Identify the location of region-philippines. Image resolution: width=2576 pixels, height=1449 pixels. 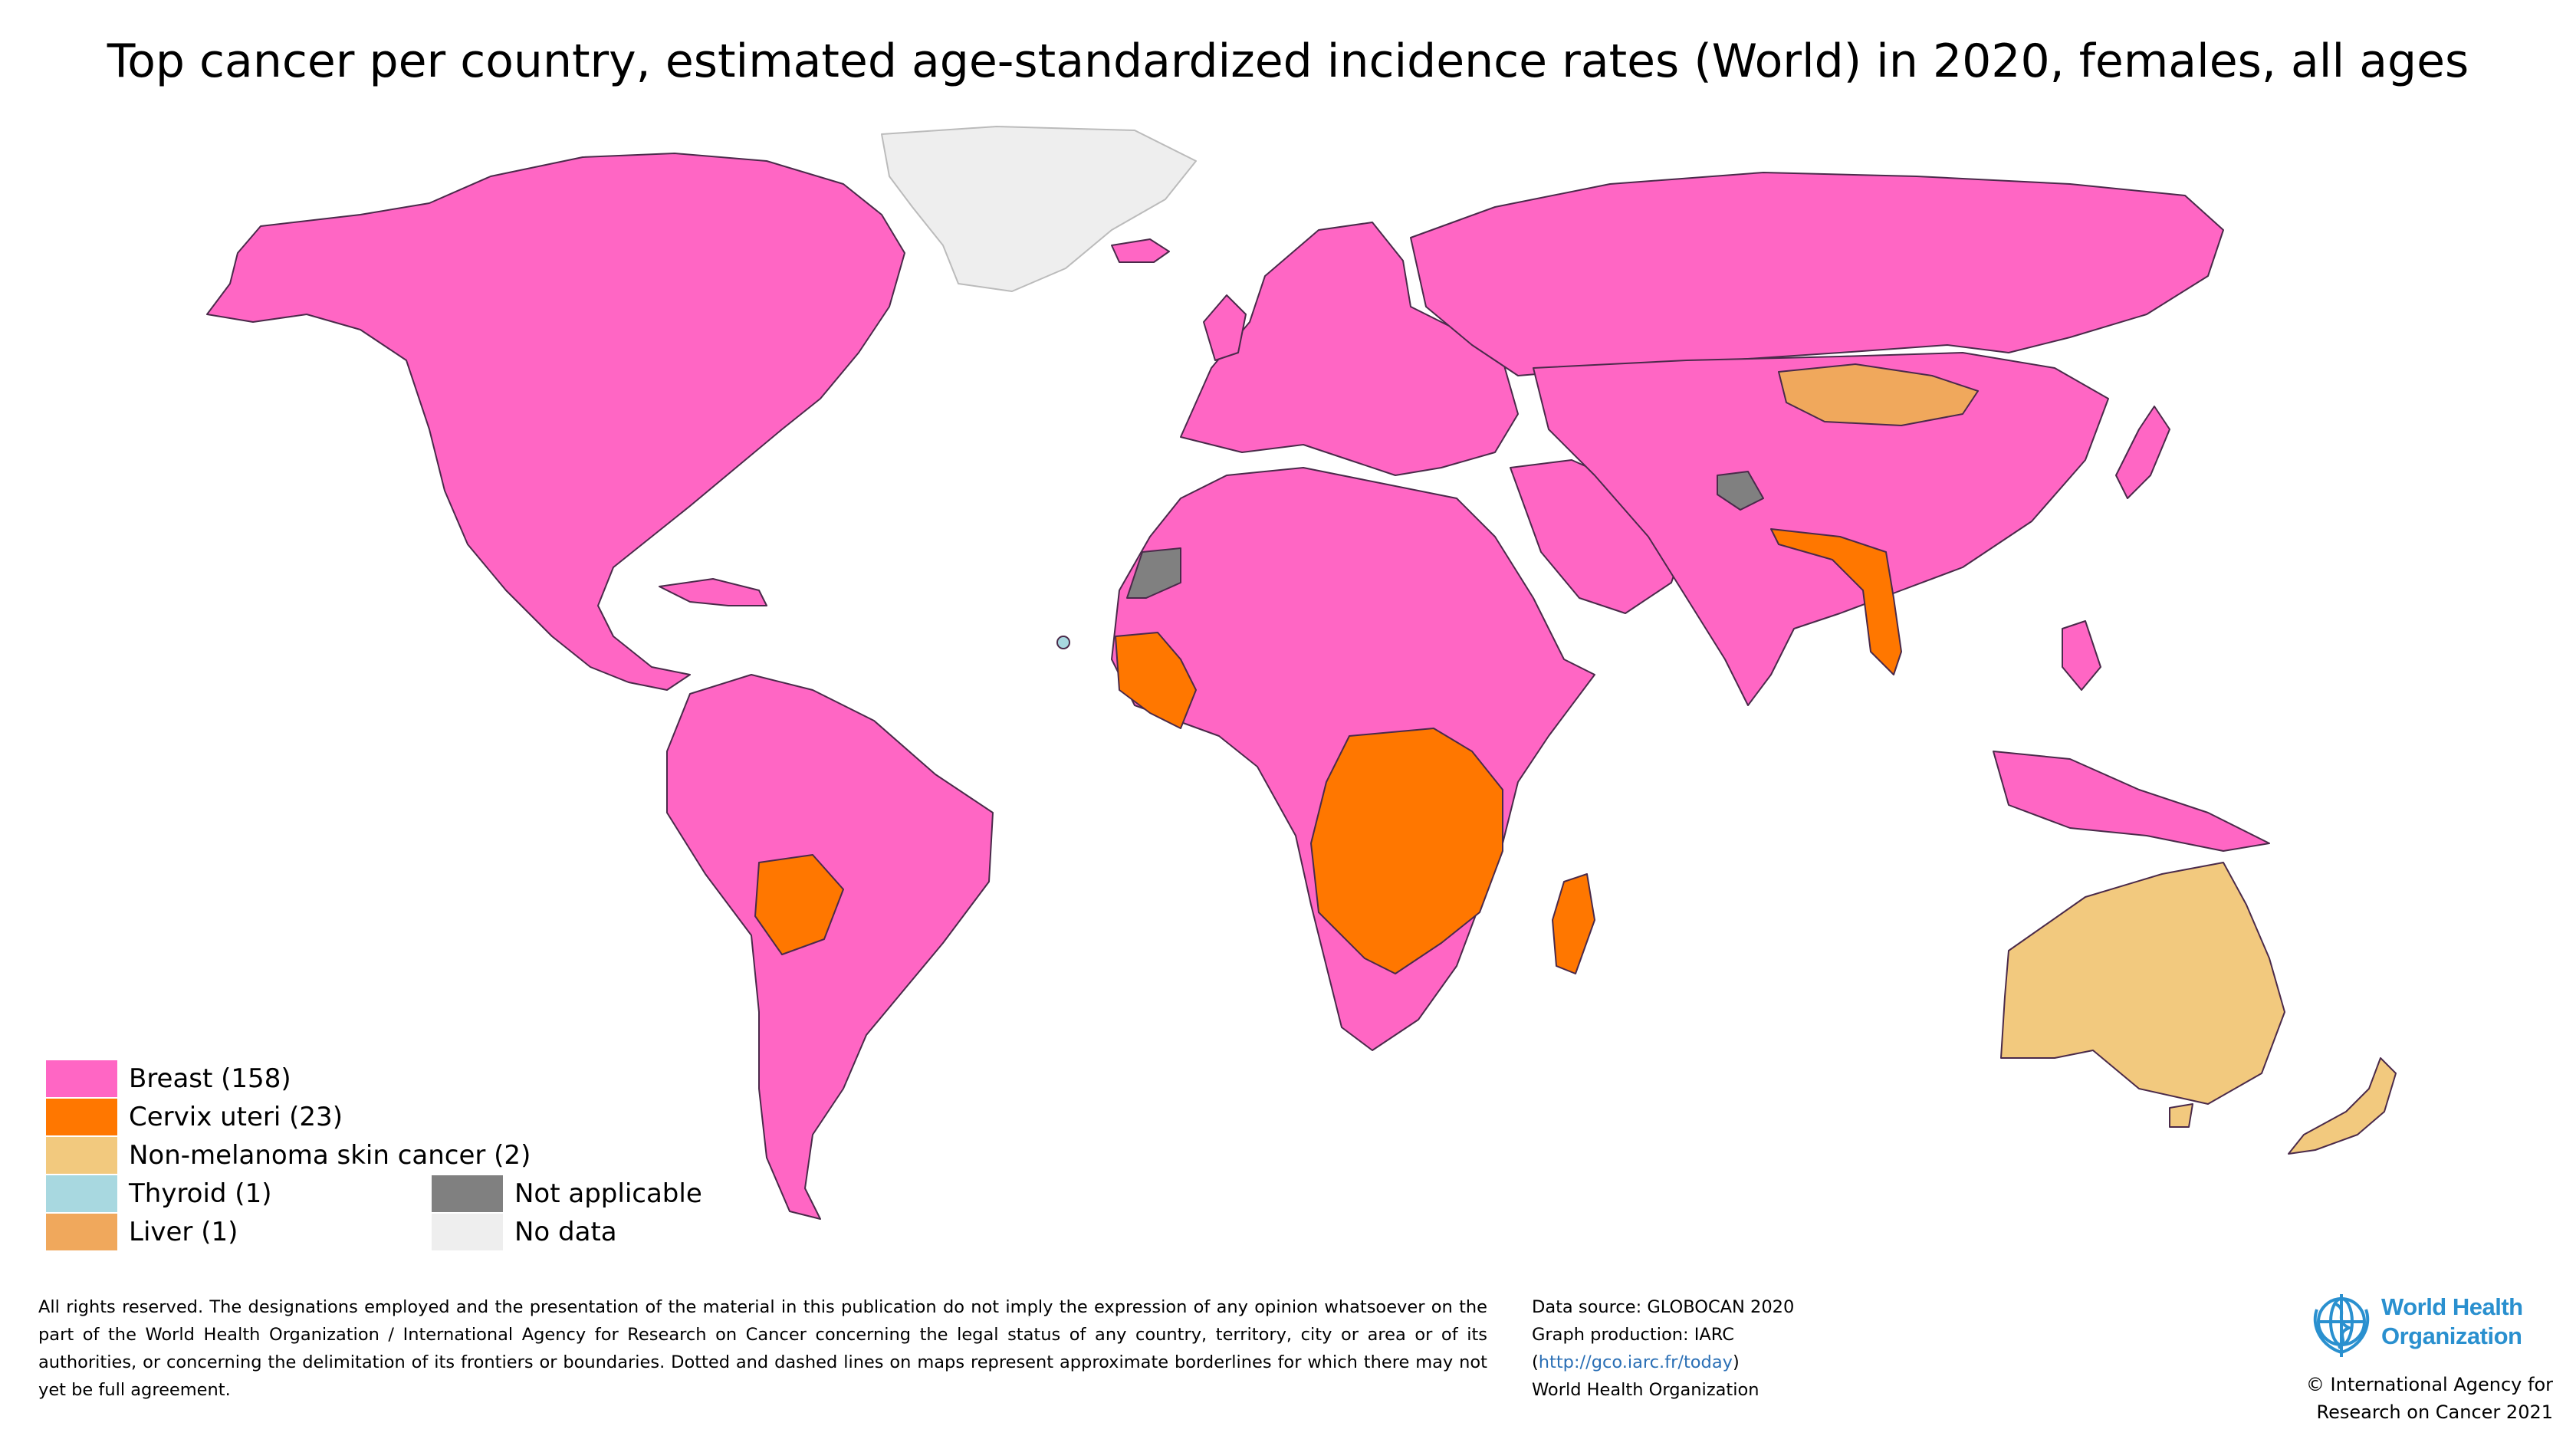
(2081, 655).